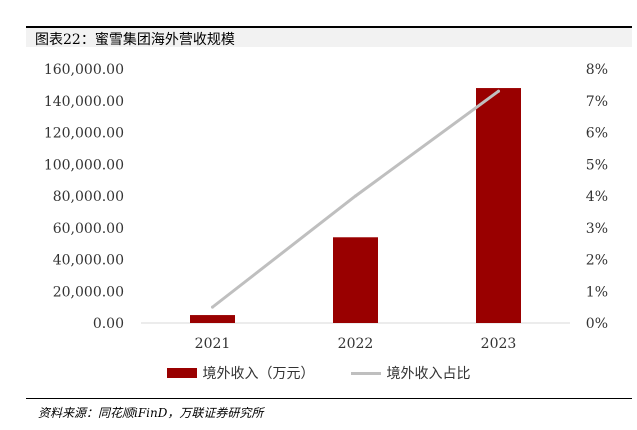 Image resolution: width=637 pixels, height=430 pixels. Describe the element at coordinates (597, 134) in the screenshot. I see `right-tick-label: 6%` at that location.